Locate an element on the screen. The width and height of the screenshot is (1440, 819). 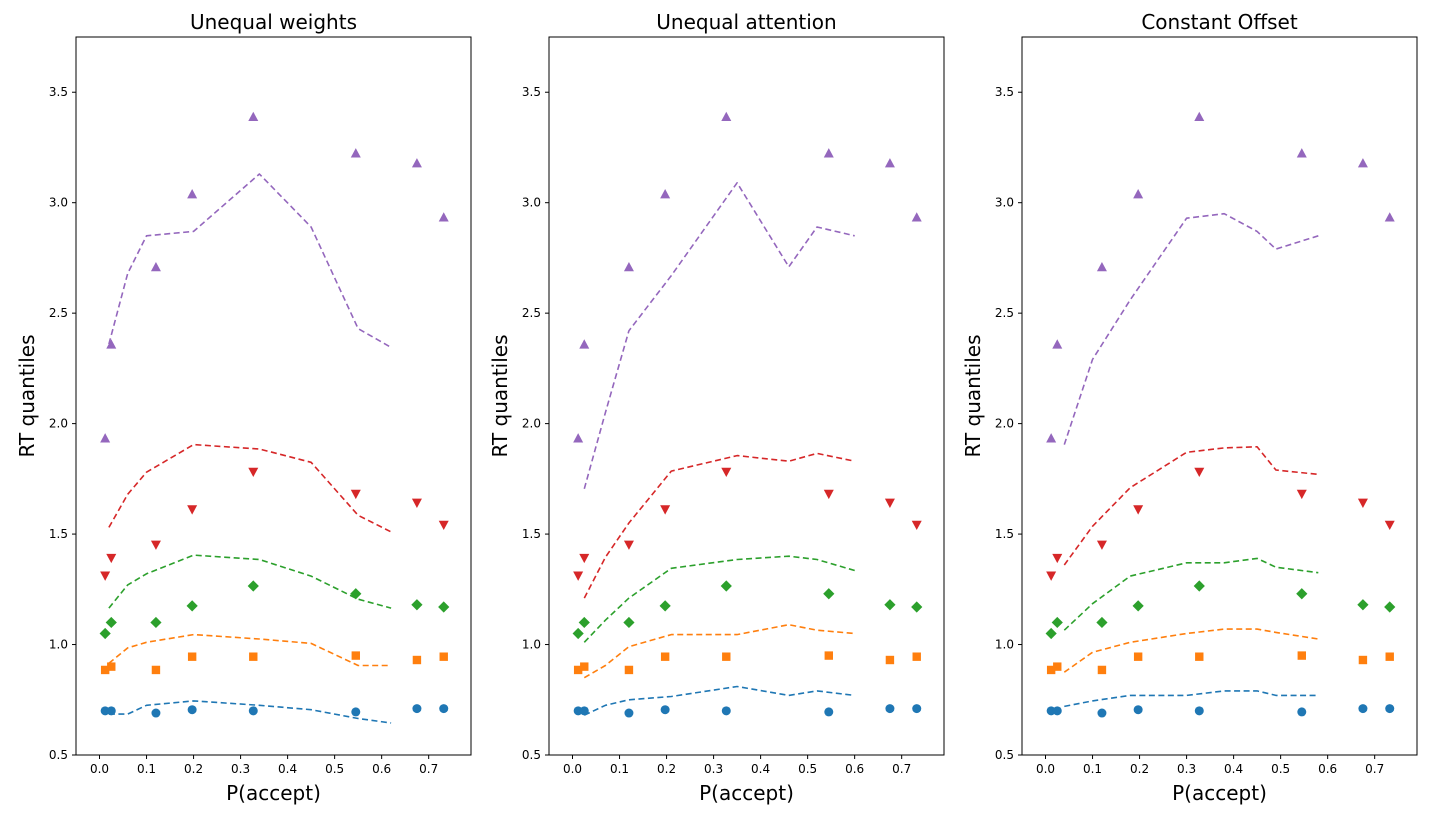
y-tick-label: 0.5 is located at coordinates (1004, 755).